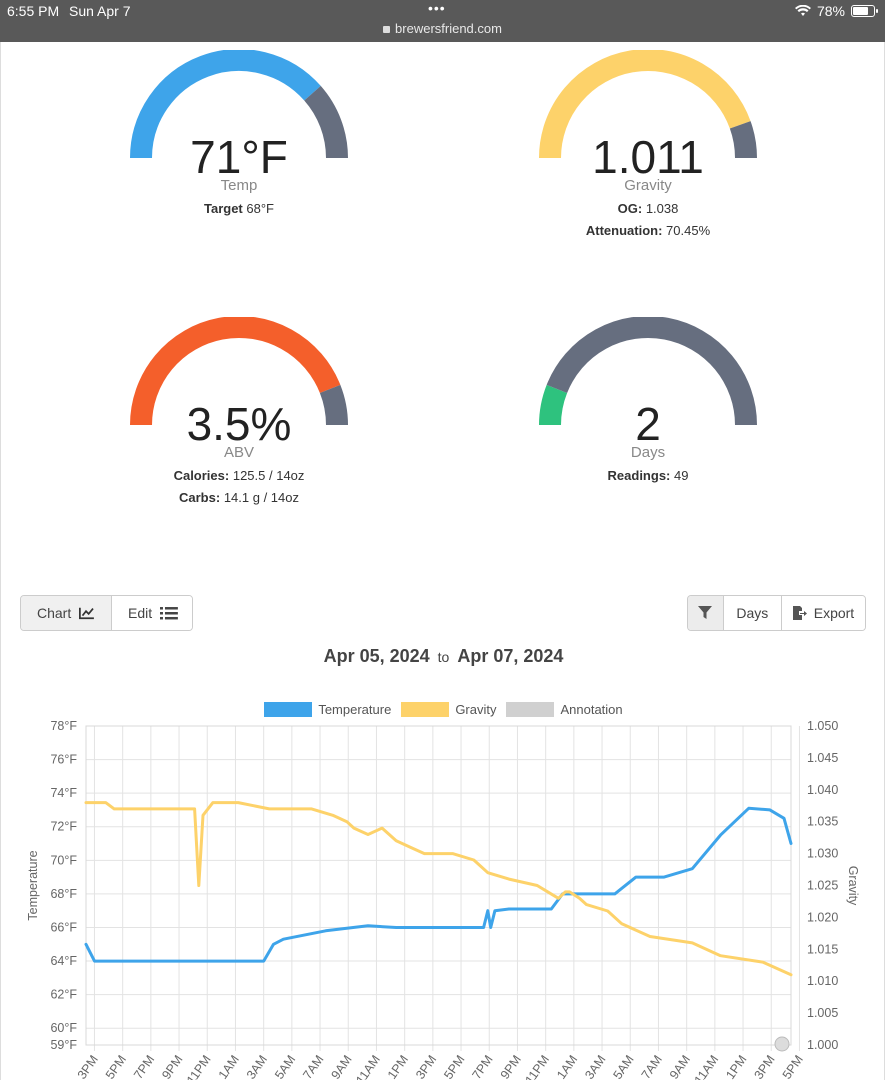 Image resolution: width=885 pixels, height=1080 pixels. What do you see at coordinates (239, 475) in the screenshot?
I see `abv-calories: Calories: 125.5 / 14oz` at bounding box center [239, 475].